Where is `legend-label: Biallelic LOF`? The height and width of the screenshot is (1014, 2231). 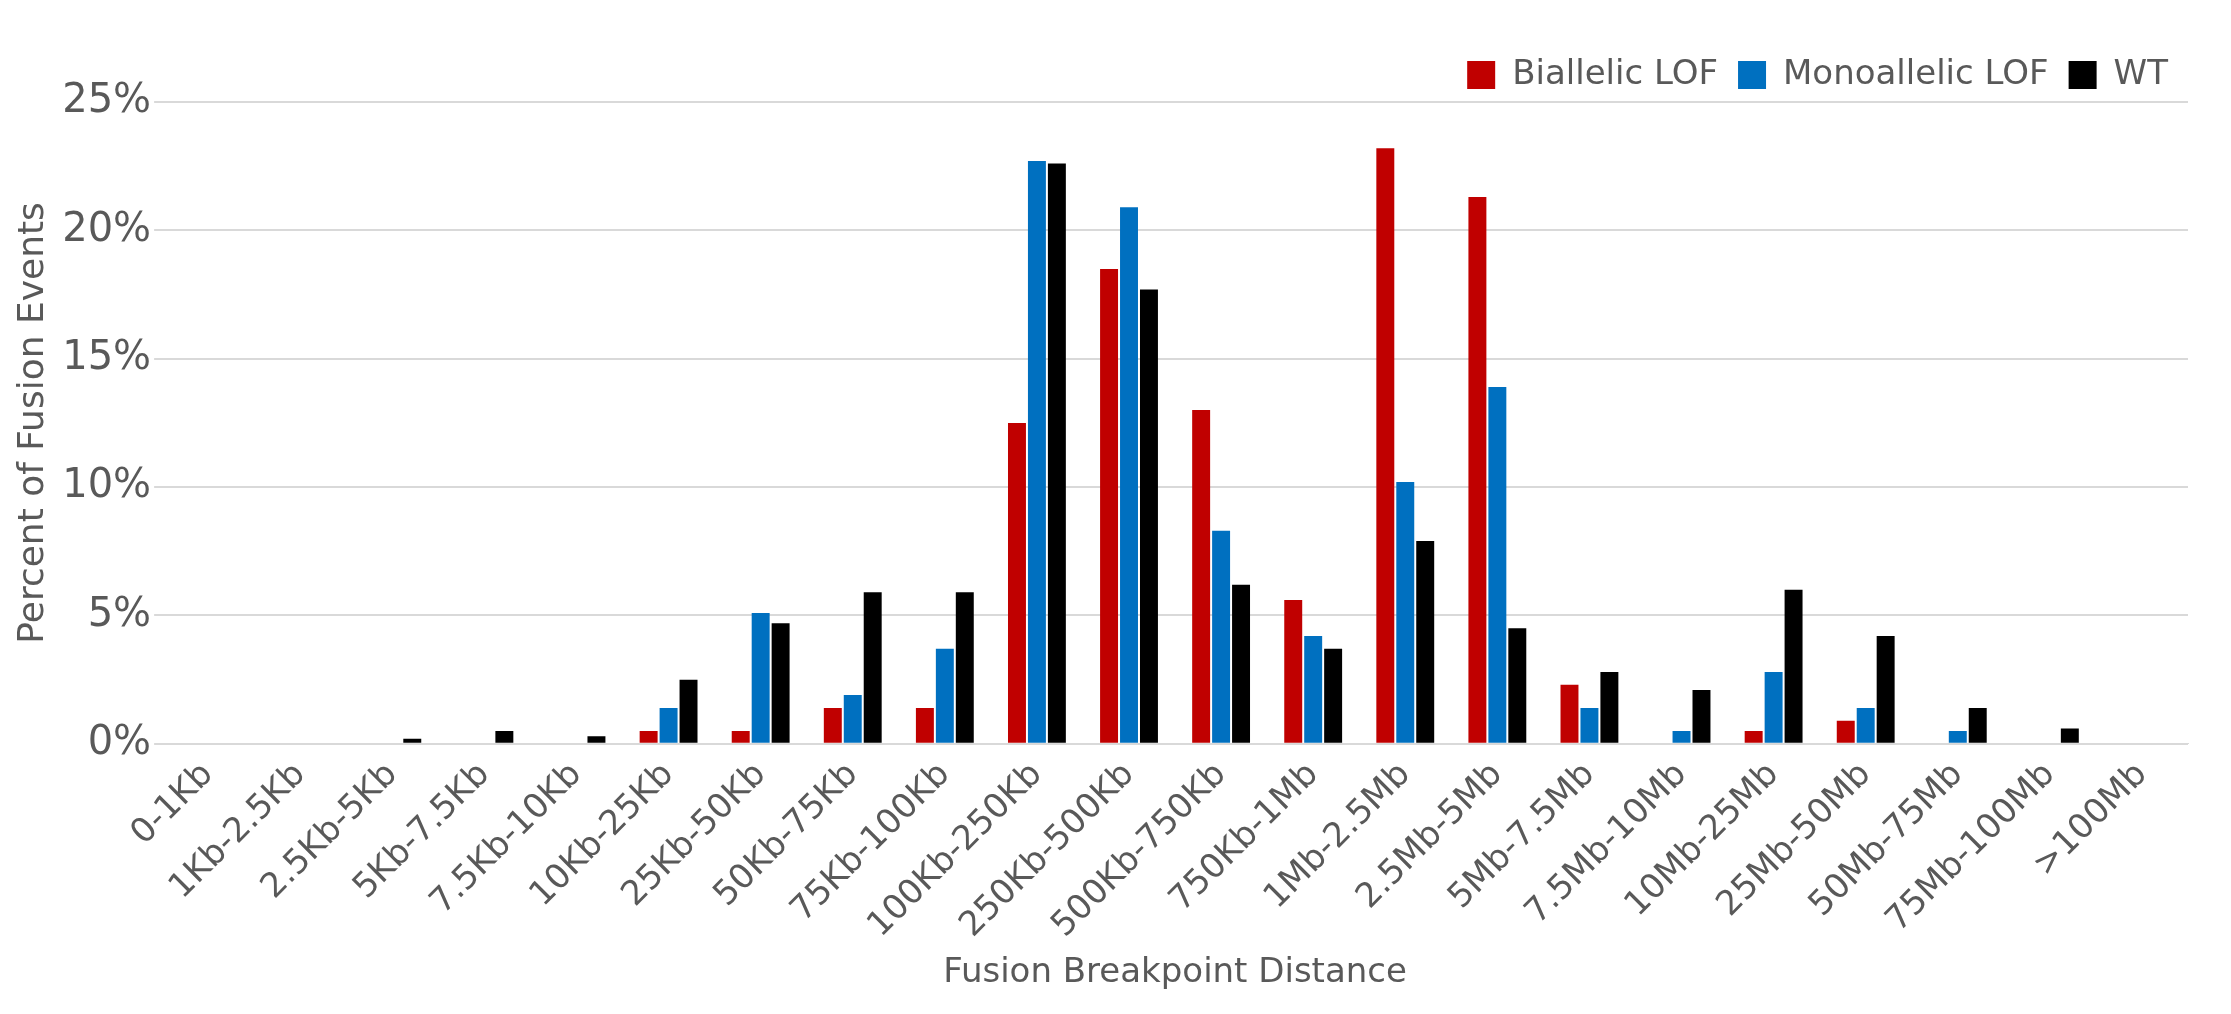 legend-label: Biallelic LOF is located at coordinates (1615, 71).